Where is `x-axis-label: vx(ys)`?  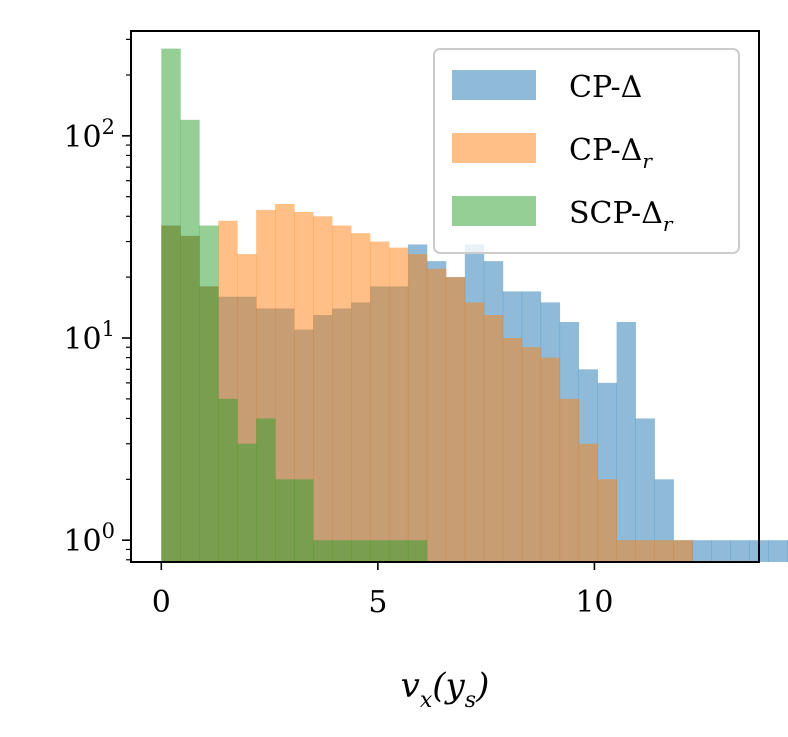
x-axis-label: vx(ys) is located at coordinates (445, 689).